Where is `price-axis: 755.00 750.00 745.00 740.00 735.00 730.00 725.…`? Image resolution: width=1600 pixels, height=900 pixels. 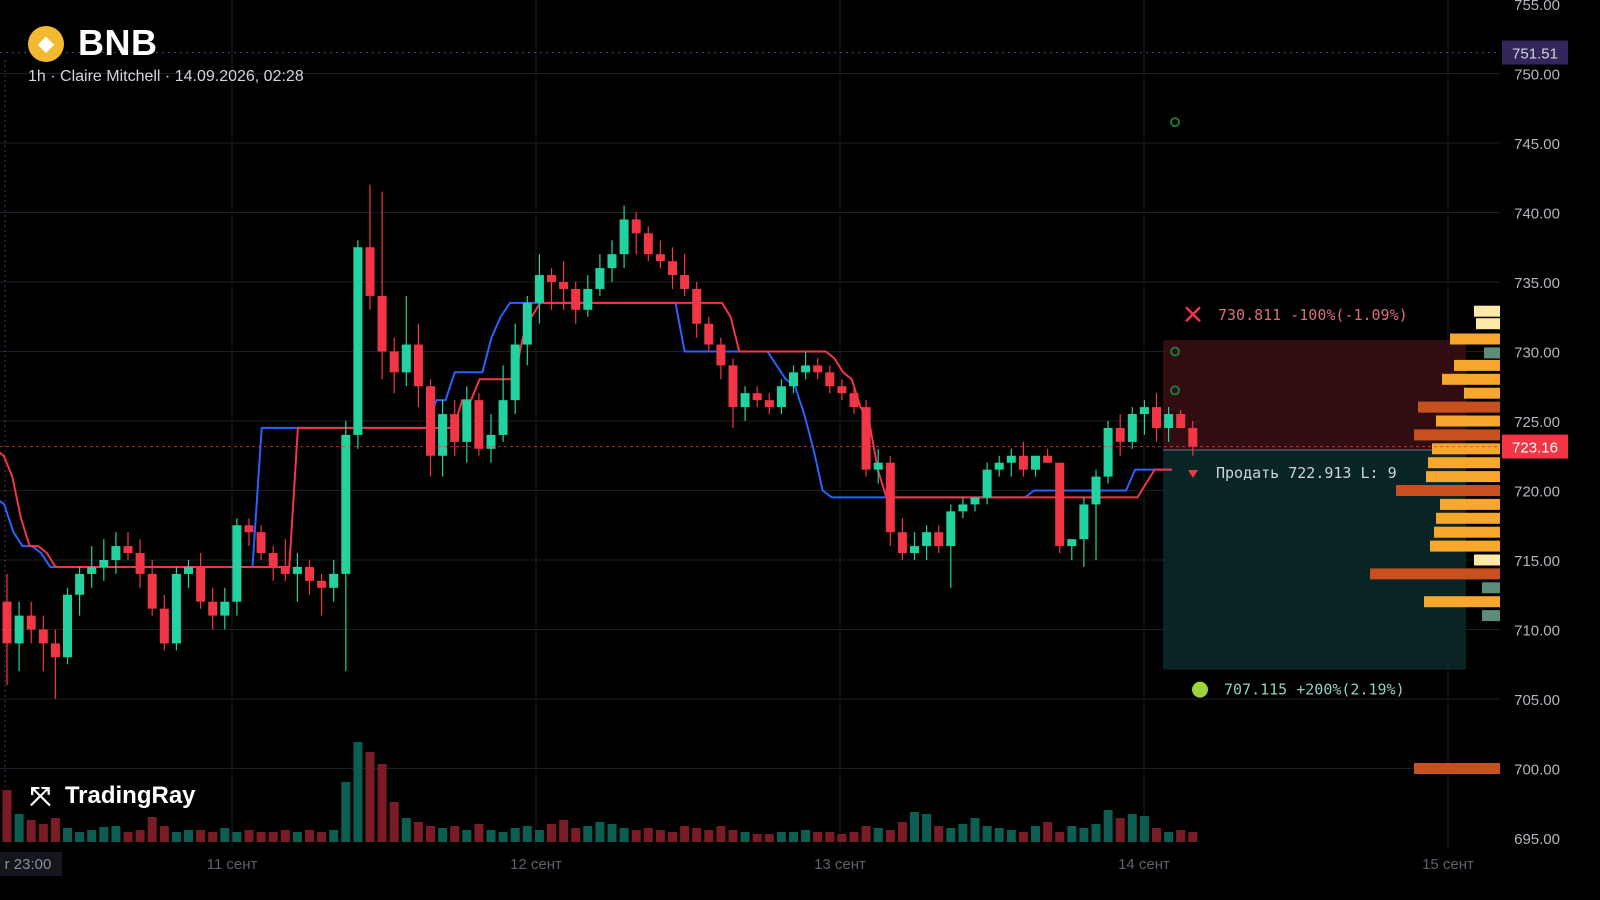 price-axis: 755.00 750.00 745.00 740.00 735.00 730.00 725.… is located at coordinates (1535, 424).